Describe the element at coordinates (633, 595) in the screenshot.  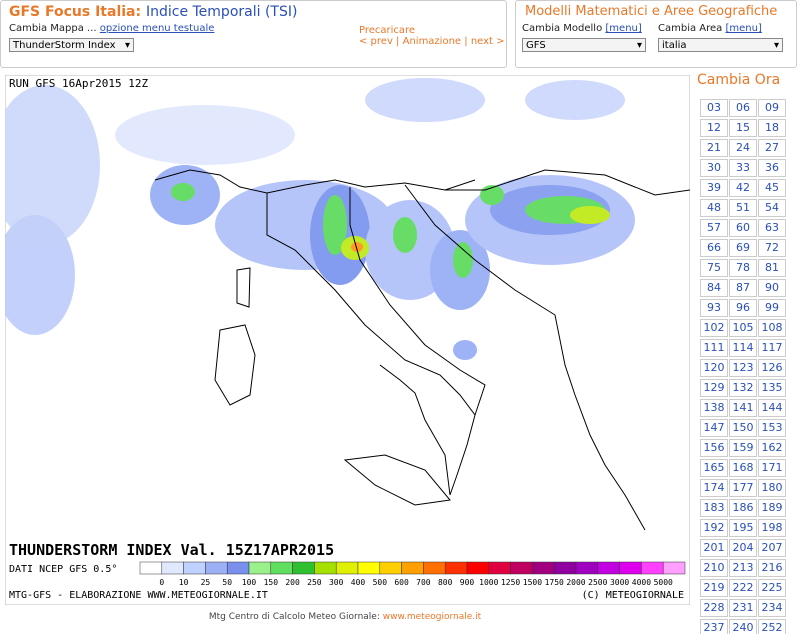
I see `copyright: (C) METEOGIORNALE` at that location.